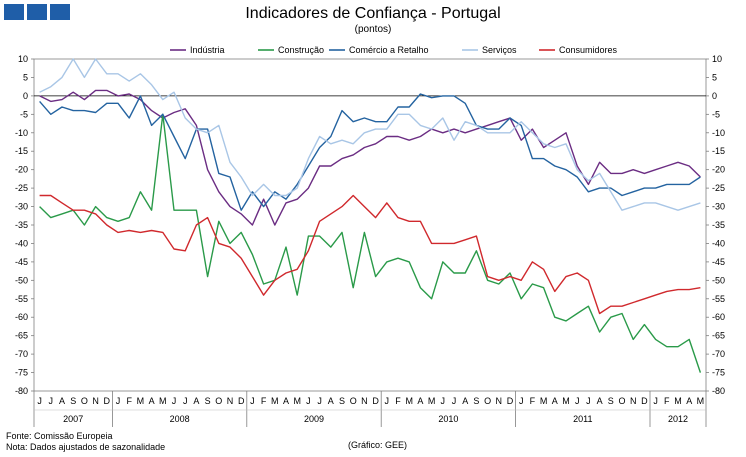 This screenshot has height=457, width=746. What do you see at coordinates (718, 207) in the screenshot?
I see `y-tick-label-right: -30` at bounding box center [718, 207].